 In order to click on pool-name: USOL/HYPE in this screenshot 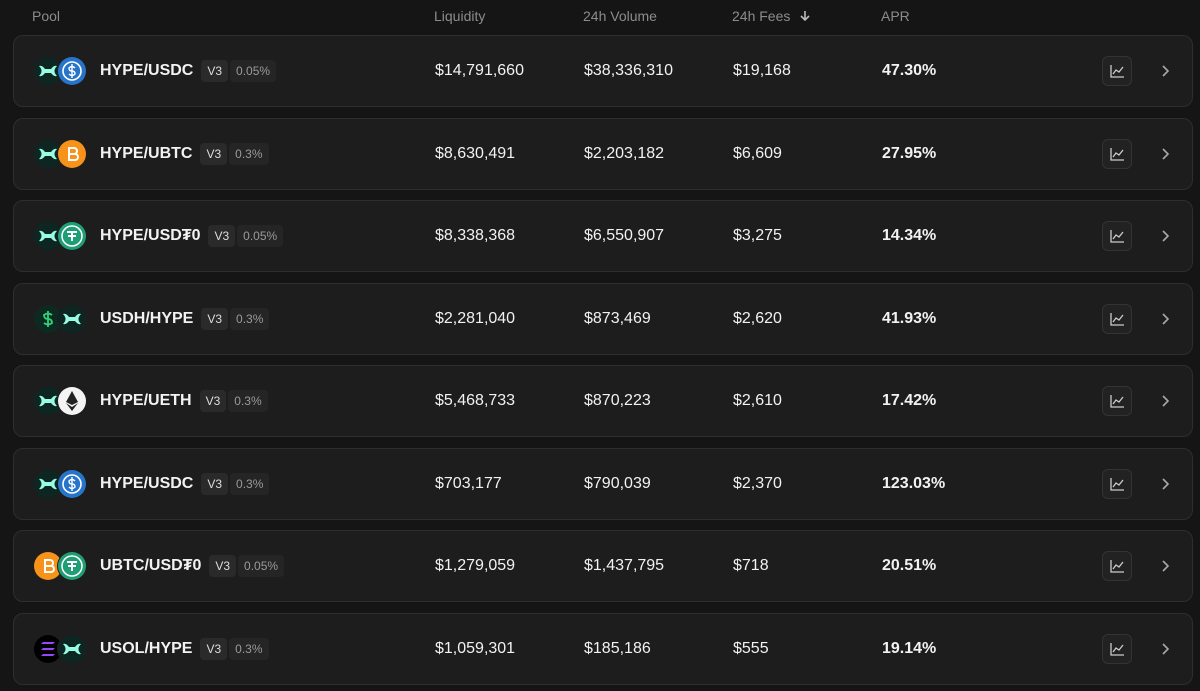, I will do `click(146, 648)`.